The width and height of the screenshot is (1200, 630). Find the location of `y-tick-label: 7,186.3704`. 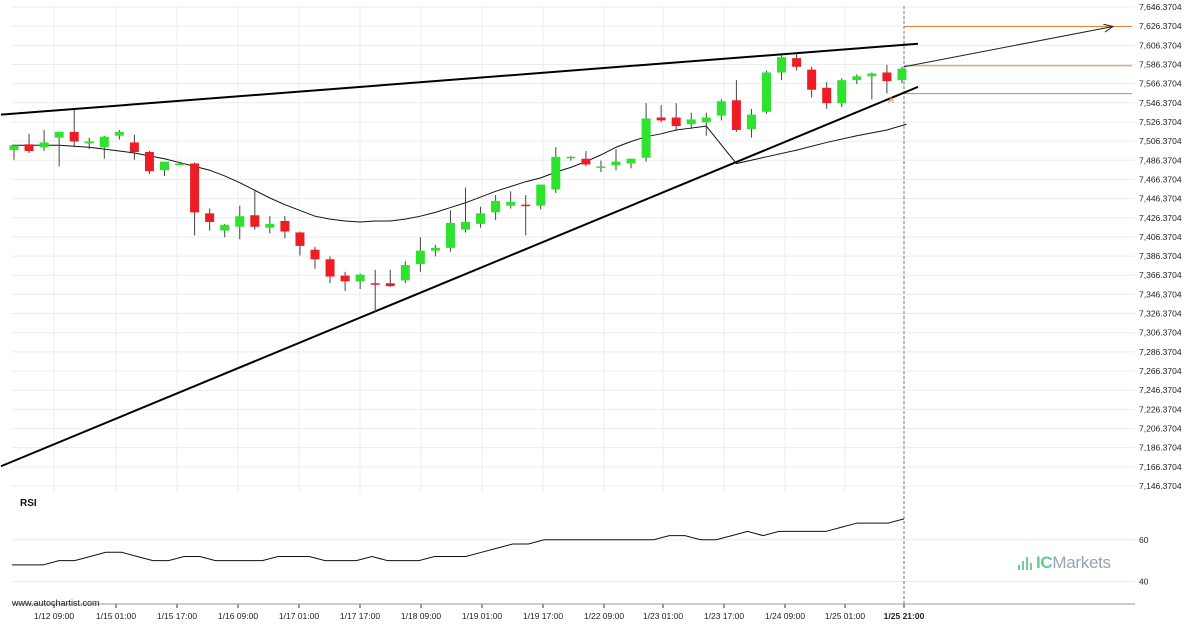

y-tick-label: 7,186.3704 is located at coordinates (1160, 448).